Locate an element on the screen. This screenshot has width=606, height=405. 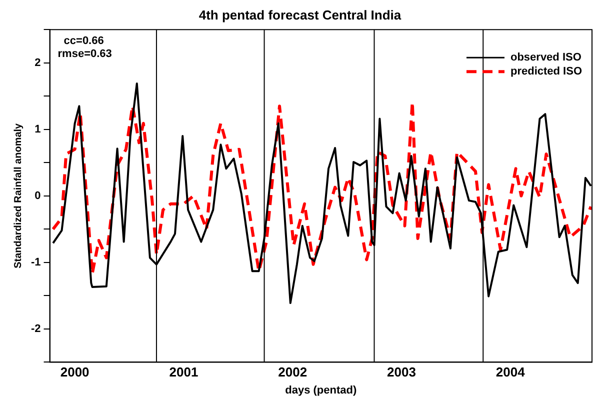
annotation: cc=0.66 is located at coordinates (84, 41).